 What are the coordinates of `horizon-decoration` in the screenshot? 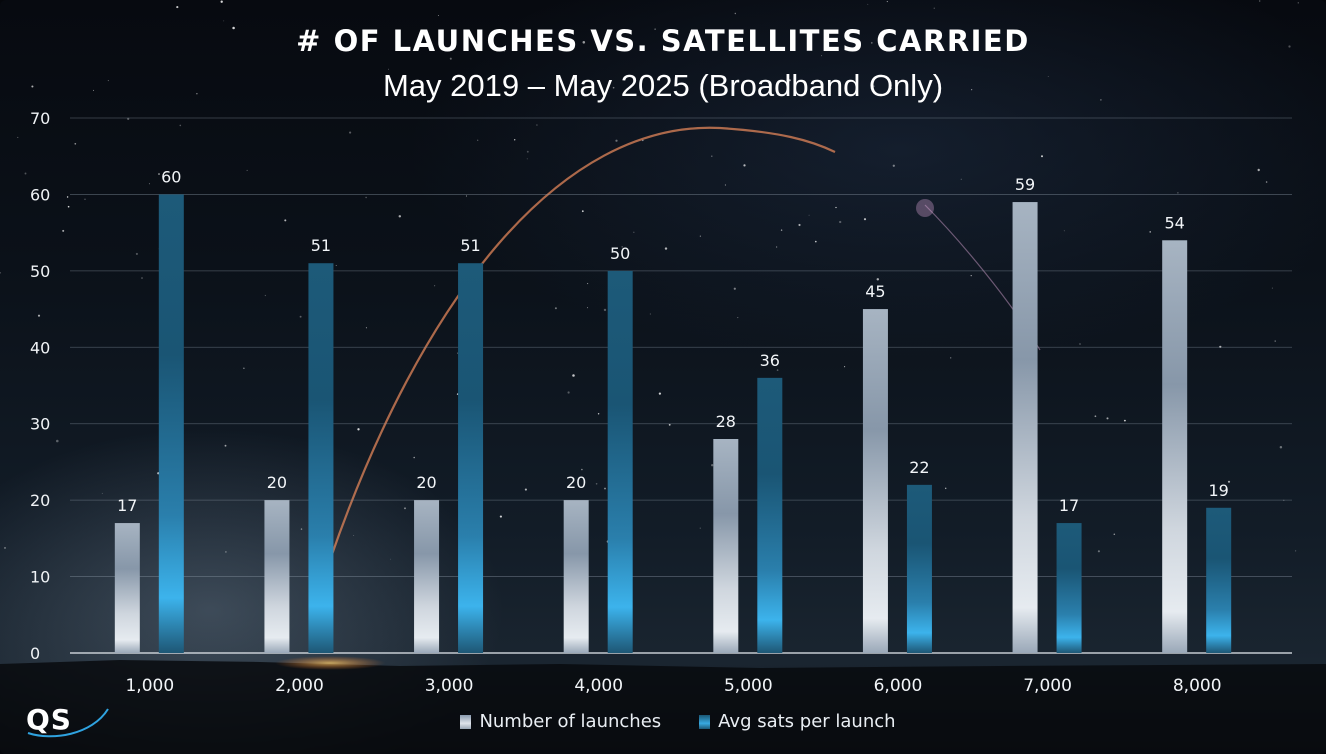 It's located at (663, 707).